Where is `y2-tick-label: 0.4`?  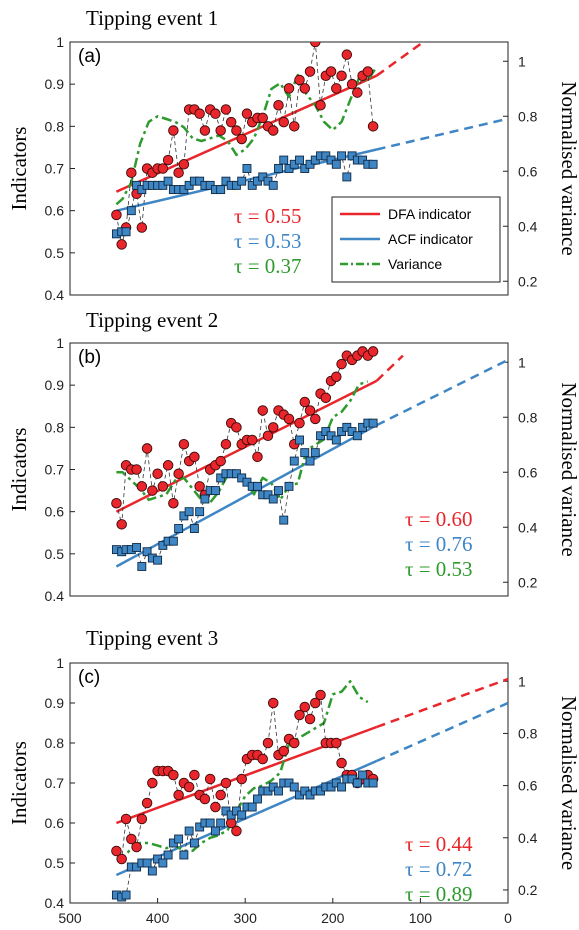 y2-tick-label: 0.4 is located at coordinates (528, 838).